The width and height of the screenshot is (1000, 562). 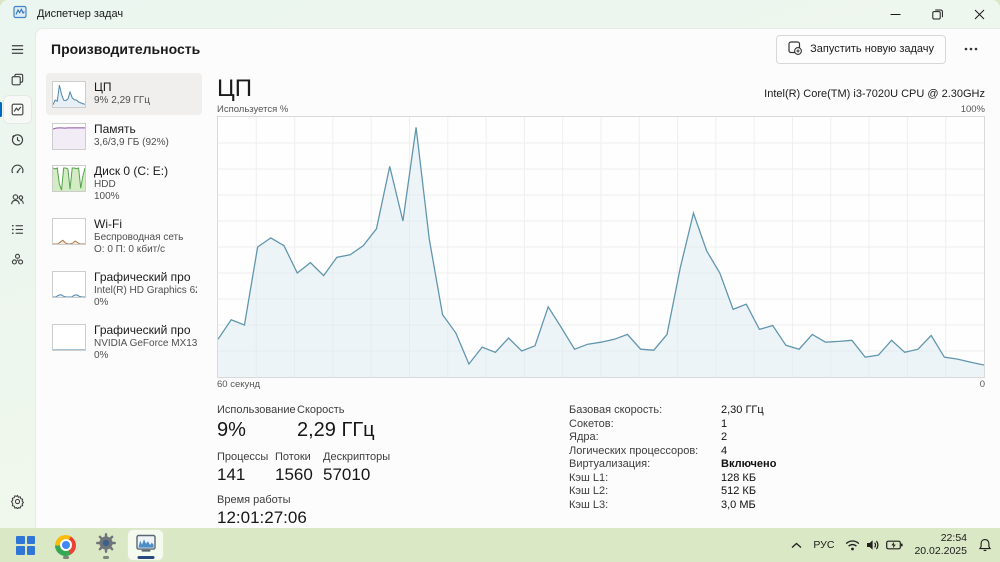 I want to click on chart-min-label: 0, so click(x=982, y=384).